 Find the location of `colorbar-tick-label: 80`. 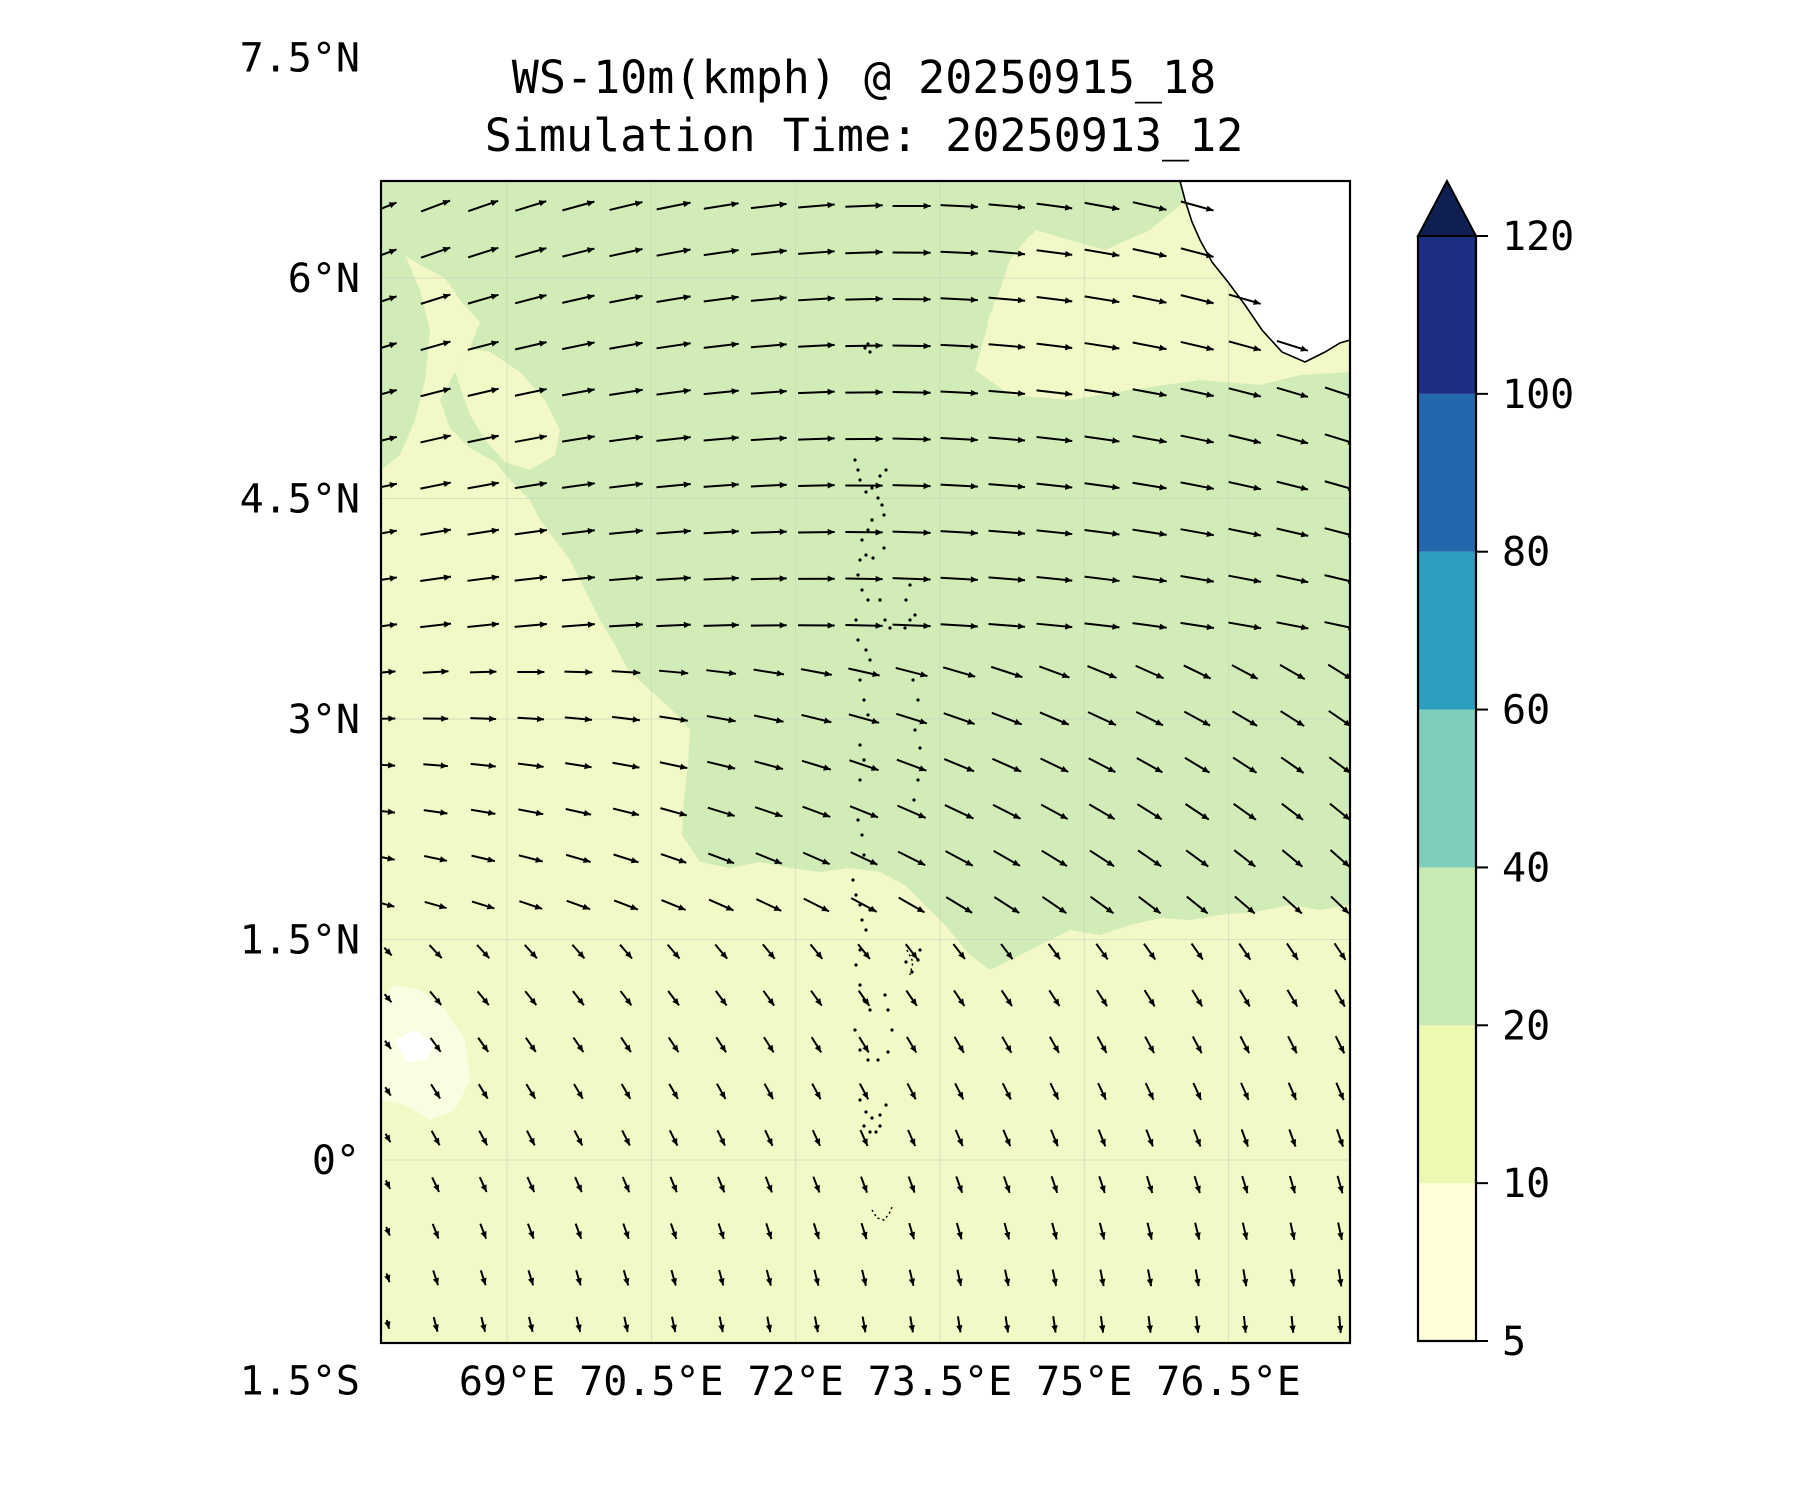

colorbar-tick-label: 80 is located at coordinates (1526, 553).